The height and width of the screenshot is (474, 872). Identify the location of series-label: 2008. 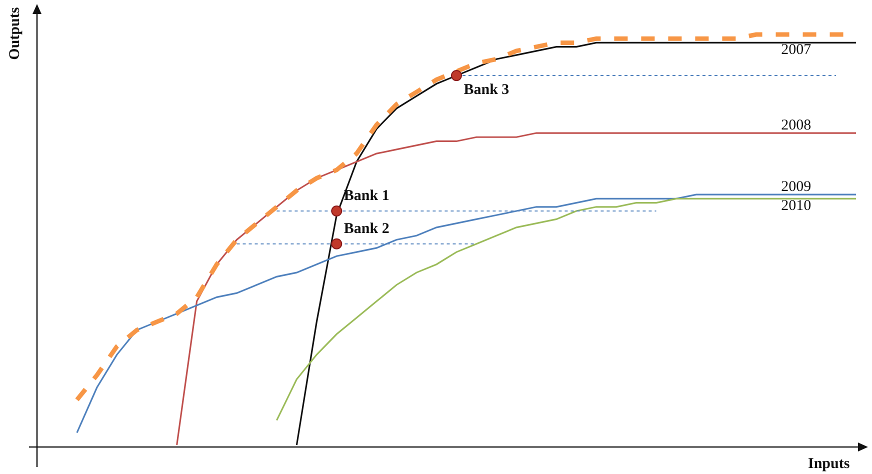
(796, 125).